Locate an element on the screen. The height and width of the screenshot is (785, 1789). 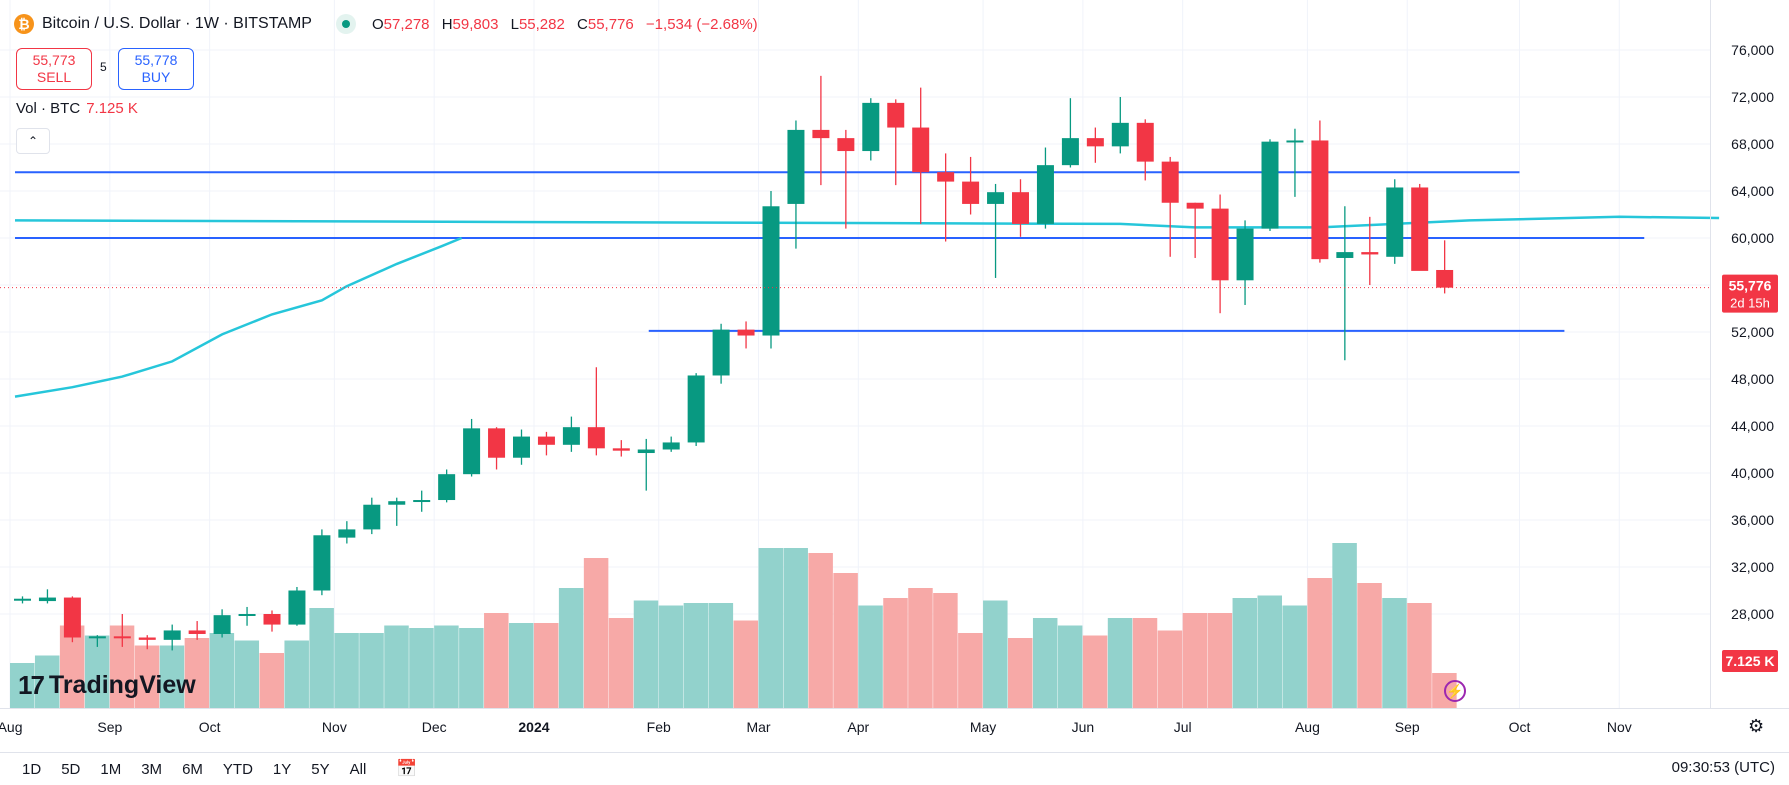
collapse-legend-button: ⌃ is located at coordinates (33, 141).